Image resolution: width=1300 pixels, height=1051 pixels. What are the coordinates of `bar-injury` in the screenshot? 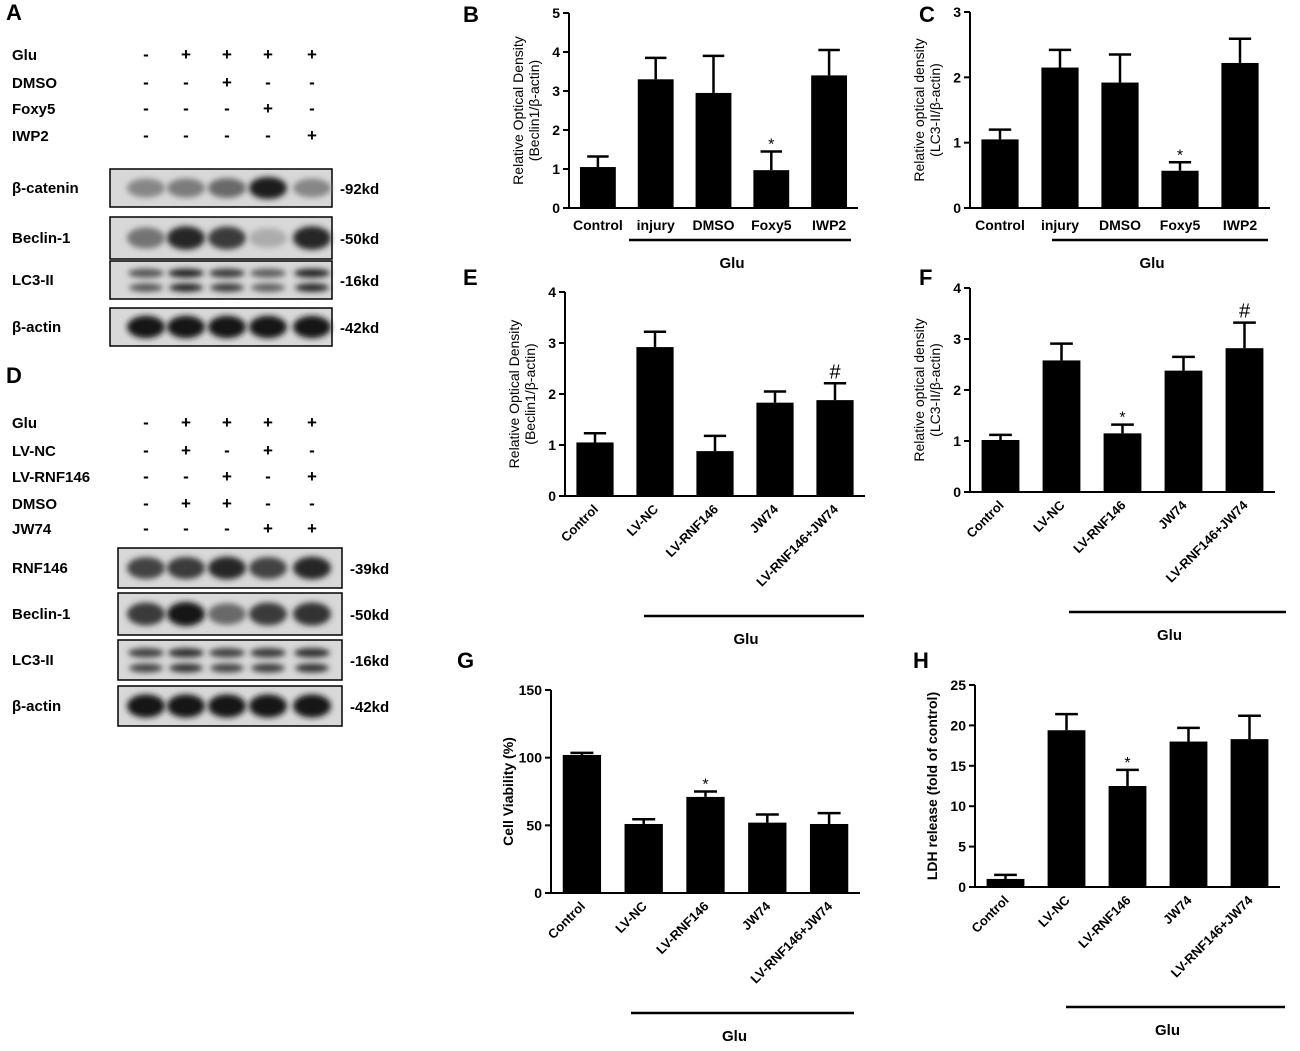 It's located at (655, 143).